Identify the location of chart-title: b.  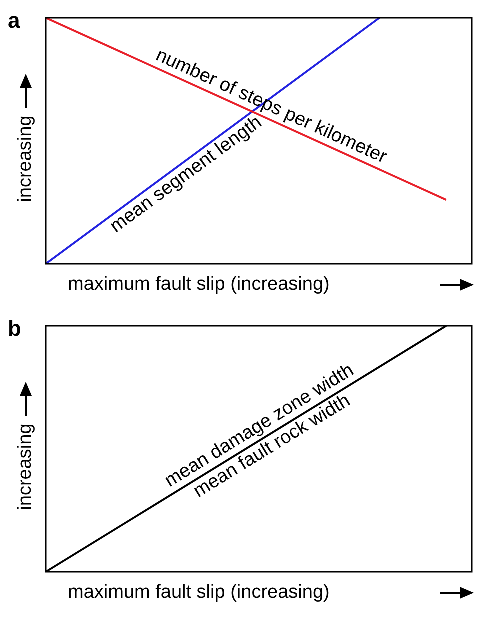
(15, 329).